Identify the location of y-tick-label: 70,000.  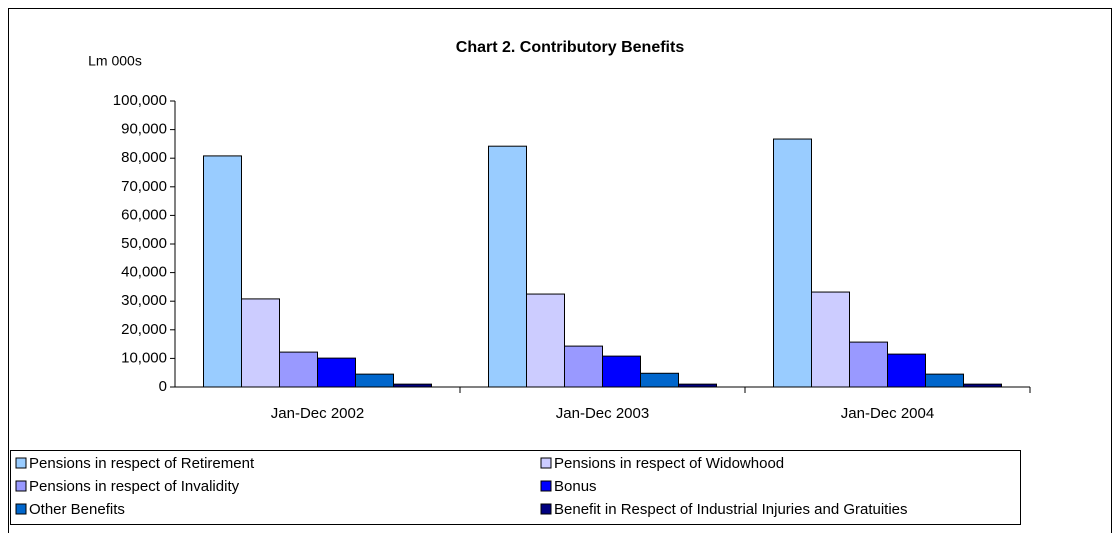
(144, 186).